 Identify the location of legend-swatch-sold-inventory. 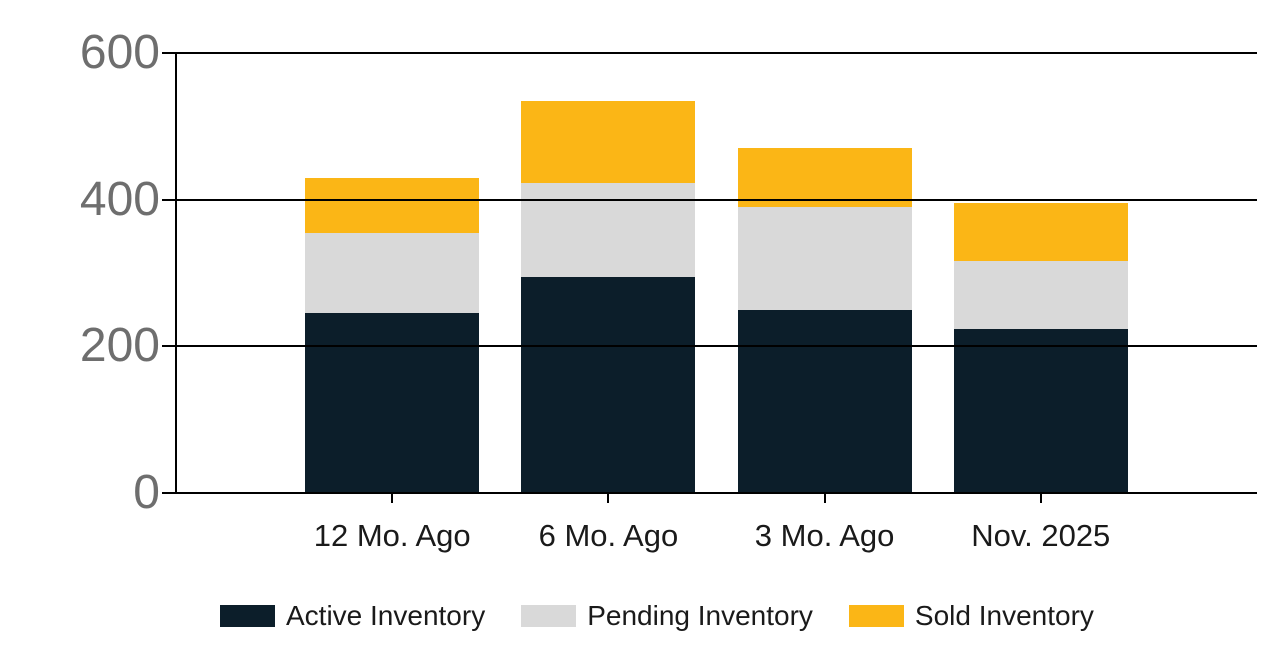
(876, 616).